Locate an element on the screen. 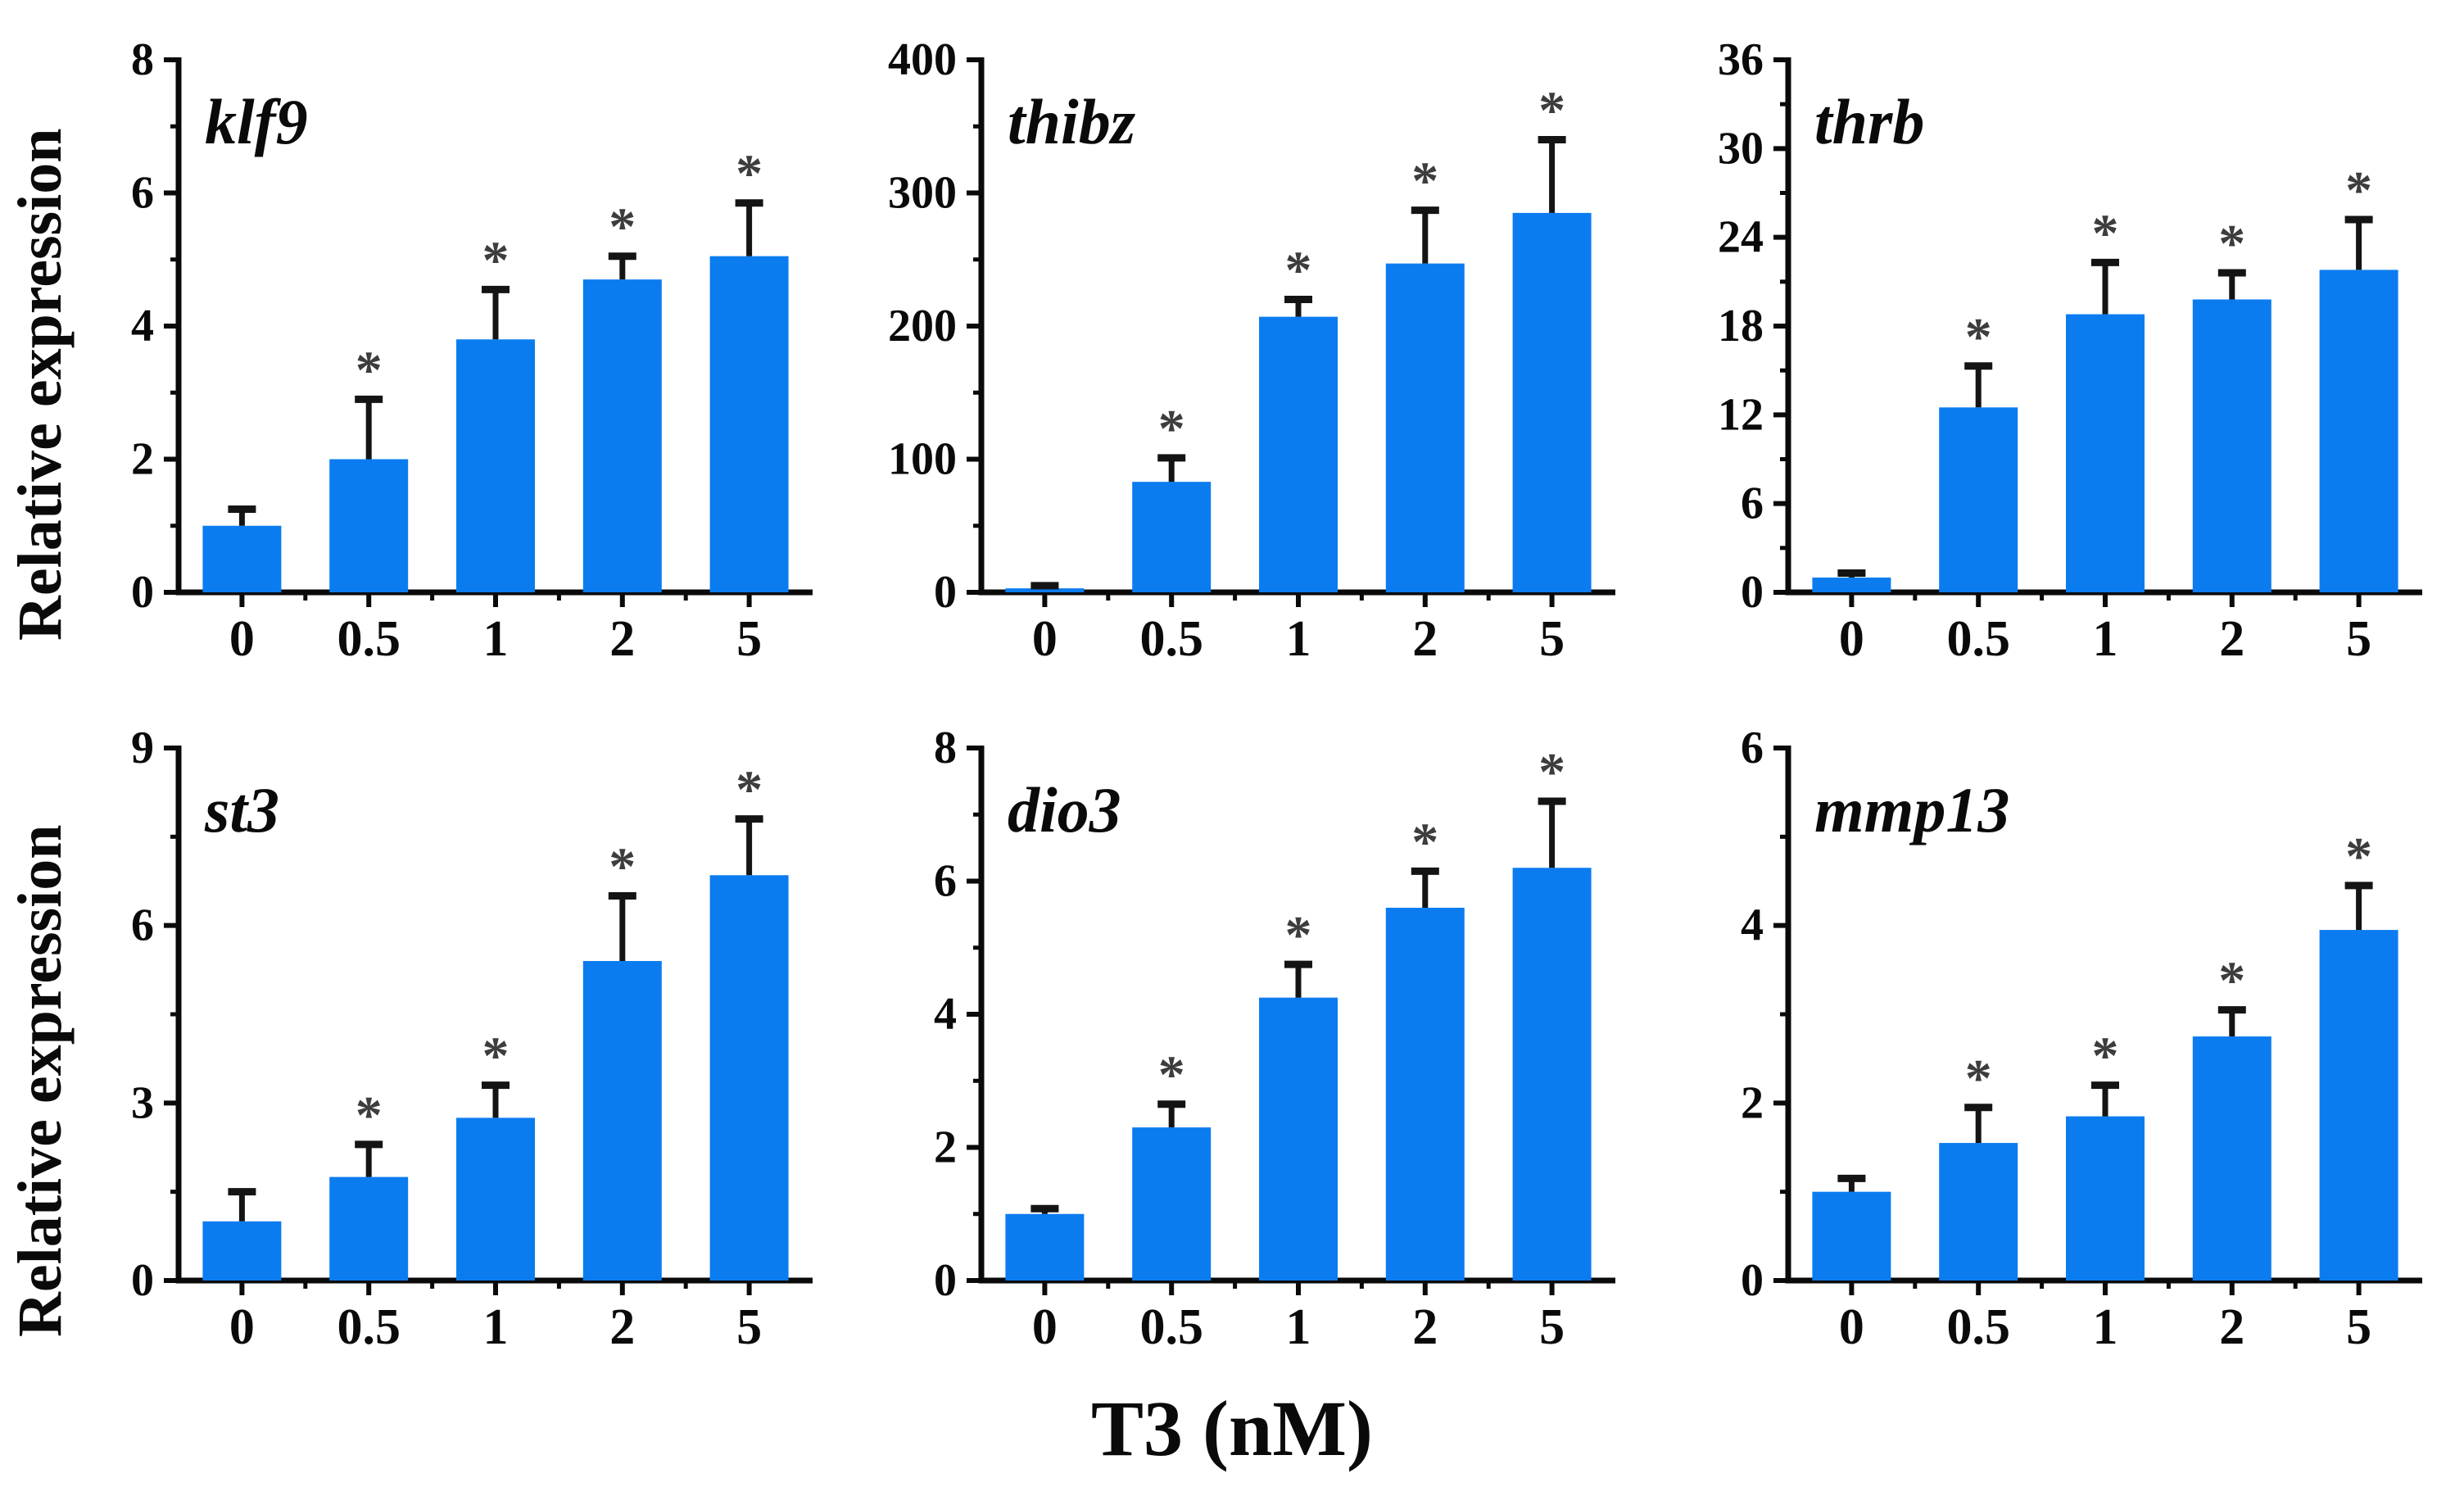  y-tick-label: 24 is located at coordinates (1741, 238).